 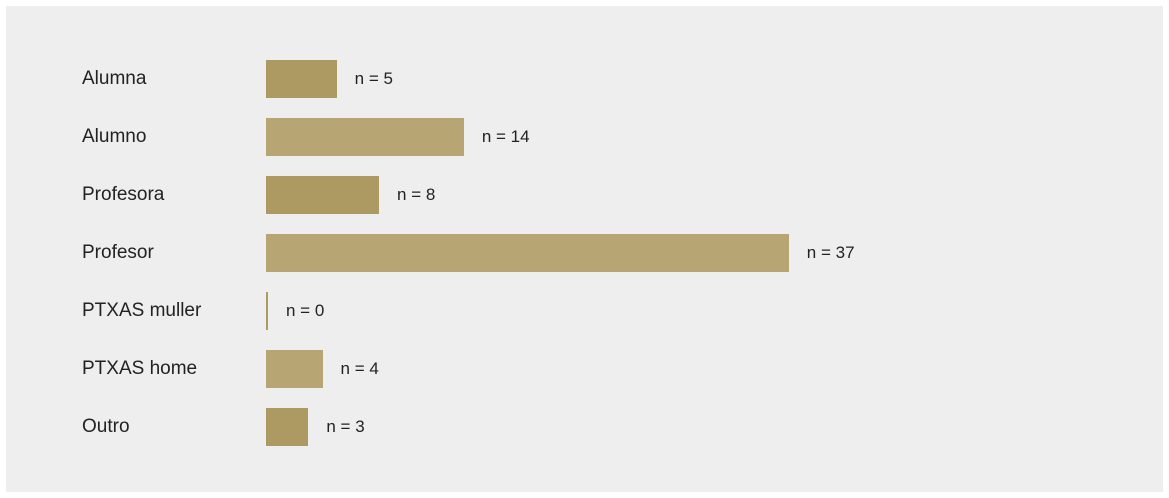 I want to click on category-label: Alumno, so click(x=114, y=136).